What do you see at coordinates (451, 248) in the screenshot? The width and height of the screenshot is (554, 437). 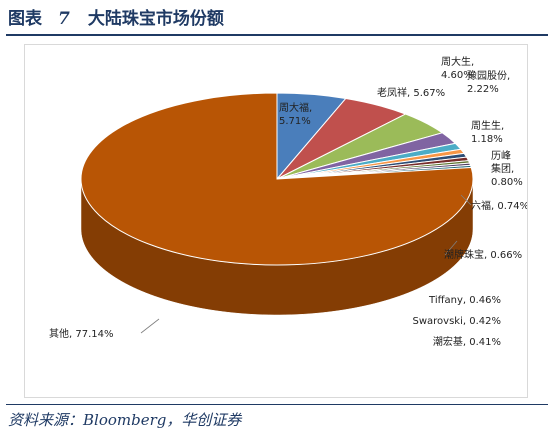 I see `leader-line-潮牌珠宝` at bounding box center [451, 248].